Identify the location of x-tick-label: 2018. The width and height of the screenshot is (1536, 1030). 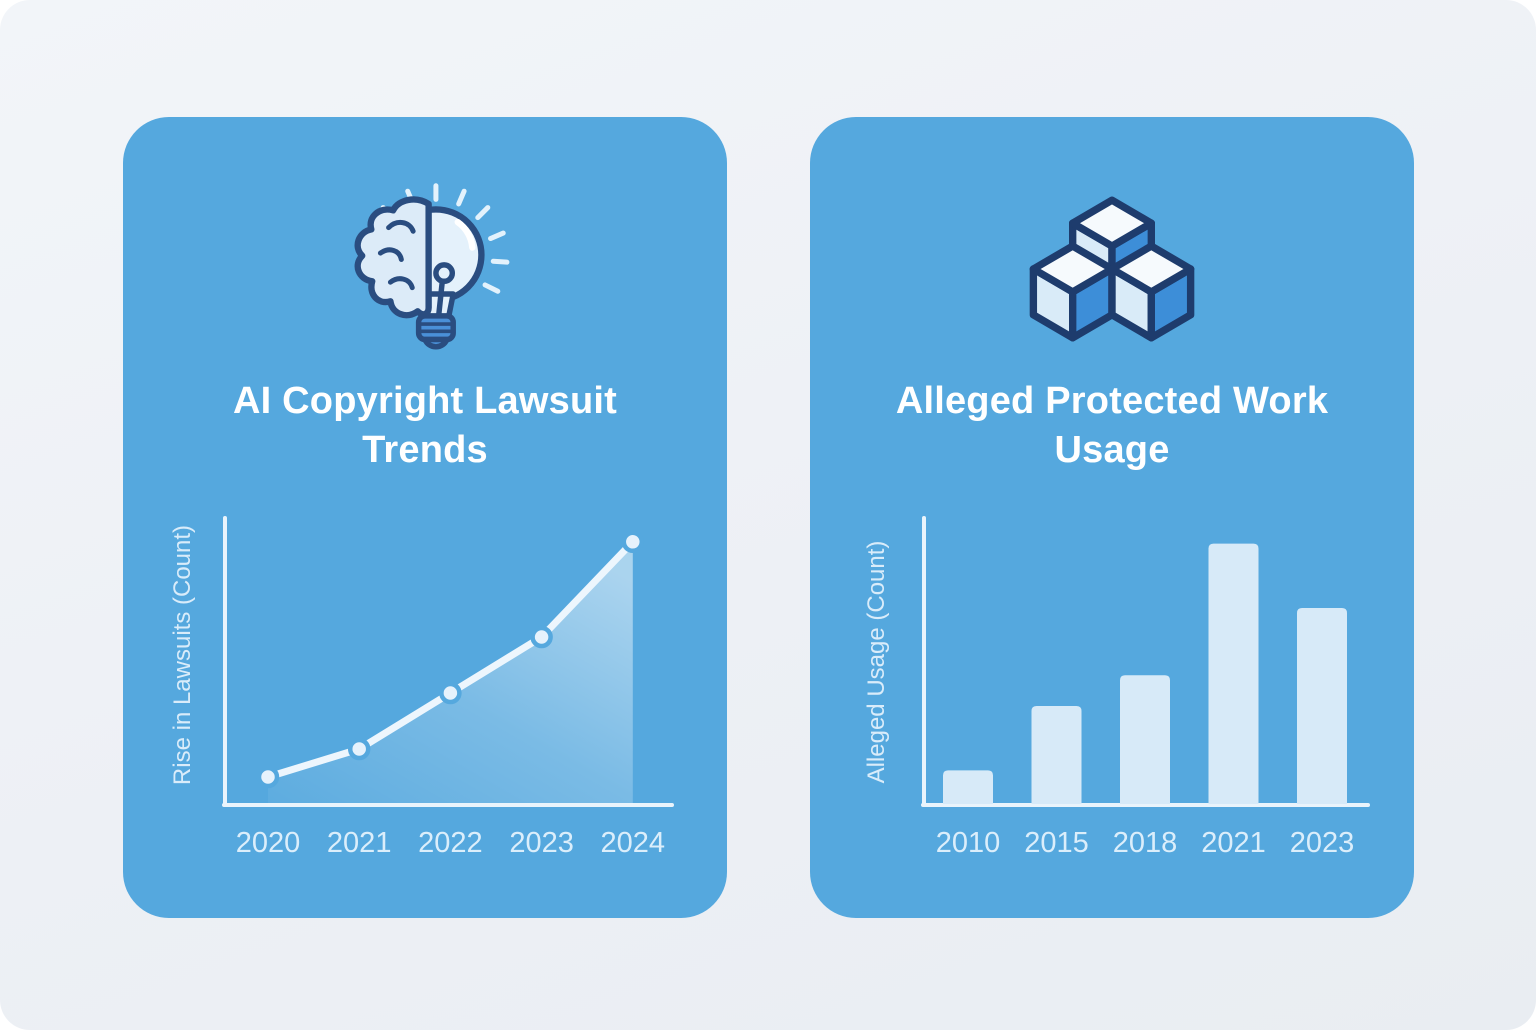
(1145, 843).